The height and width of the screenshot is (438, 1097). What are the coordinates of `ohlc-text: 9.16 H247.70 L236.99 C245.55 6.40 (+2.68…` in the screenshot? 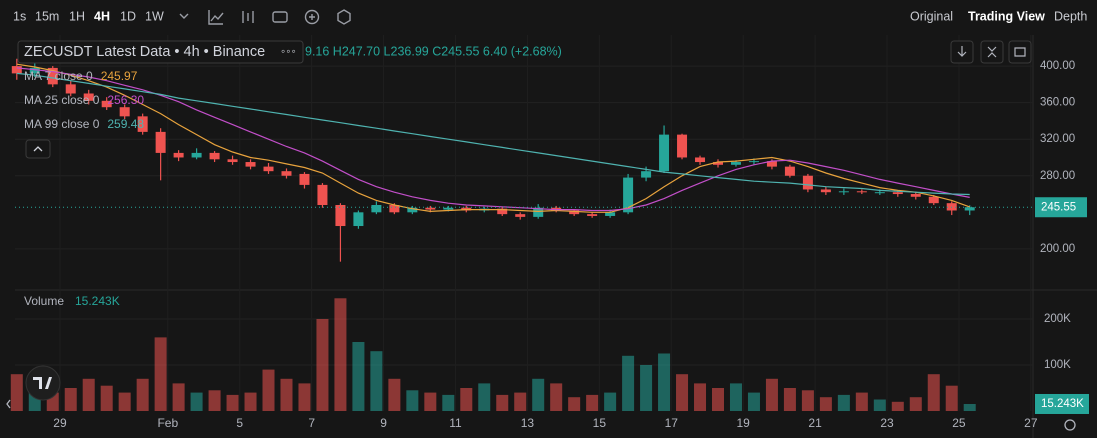 It's located at (433, 51).